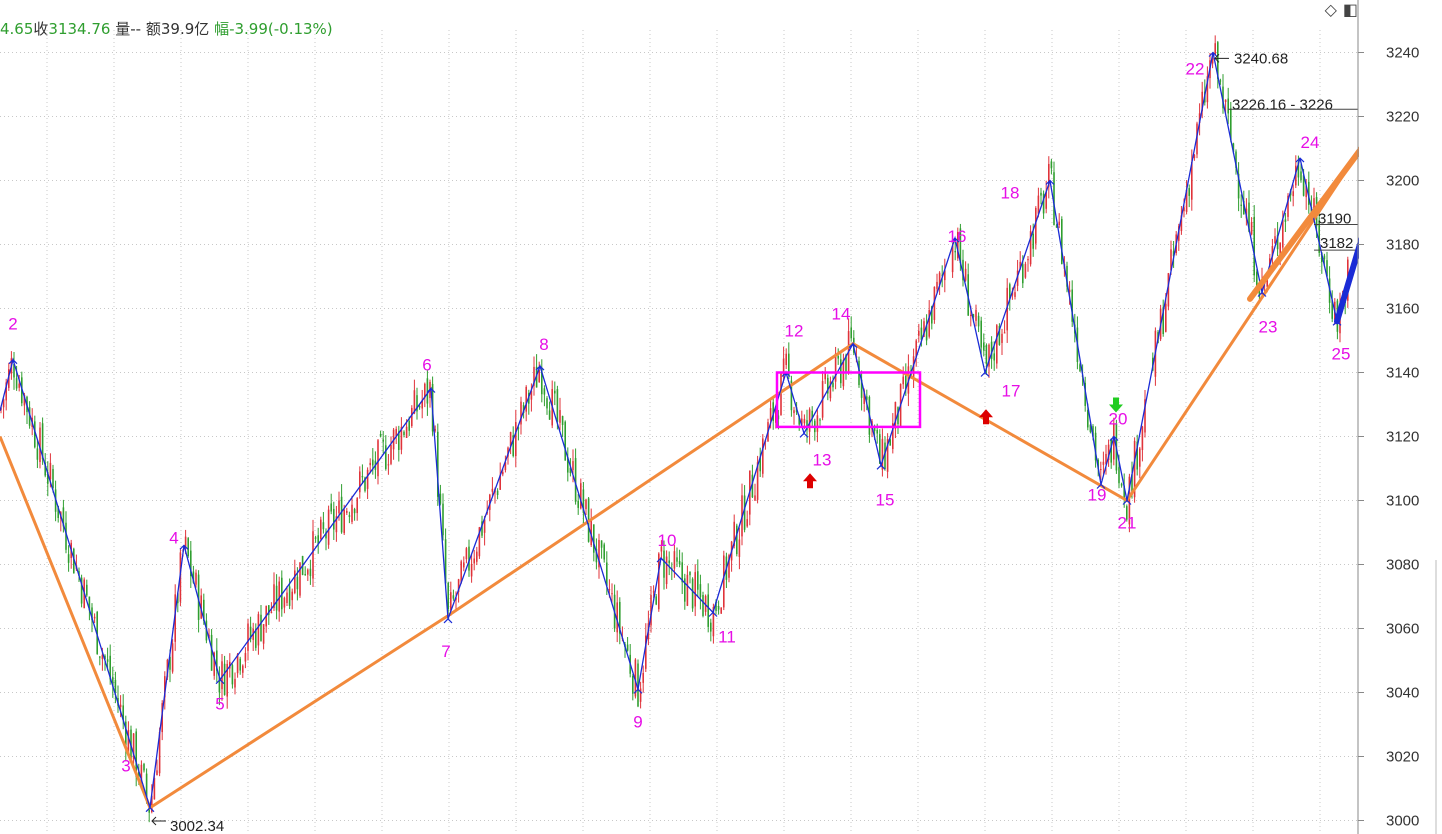  I want to click on annotation-arrow, so click(1222, 58).